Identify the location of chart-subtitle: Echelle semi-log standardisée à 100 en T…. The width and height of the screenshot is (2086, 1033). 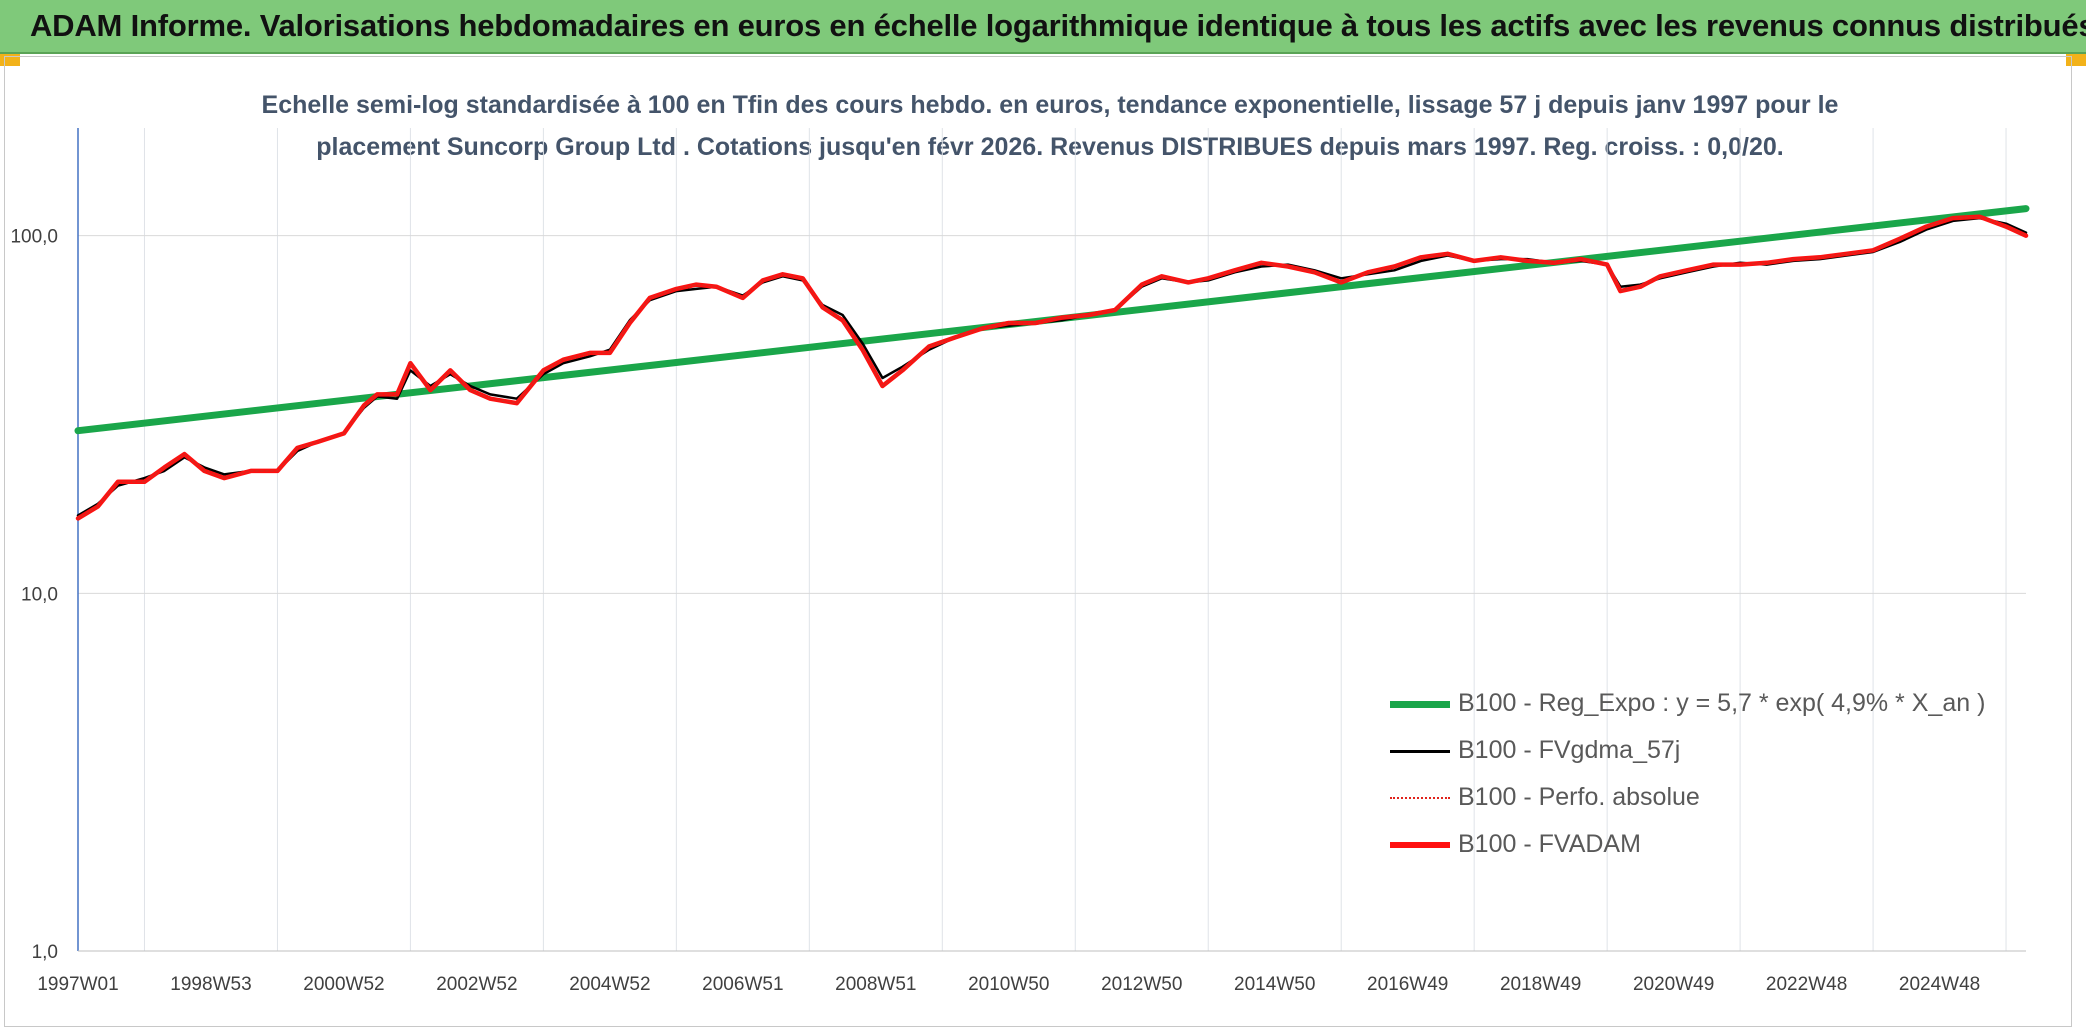
(1050, 126).